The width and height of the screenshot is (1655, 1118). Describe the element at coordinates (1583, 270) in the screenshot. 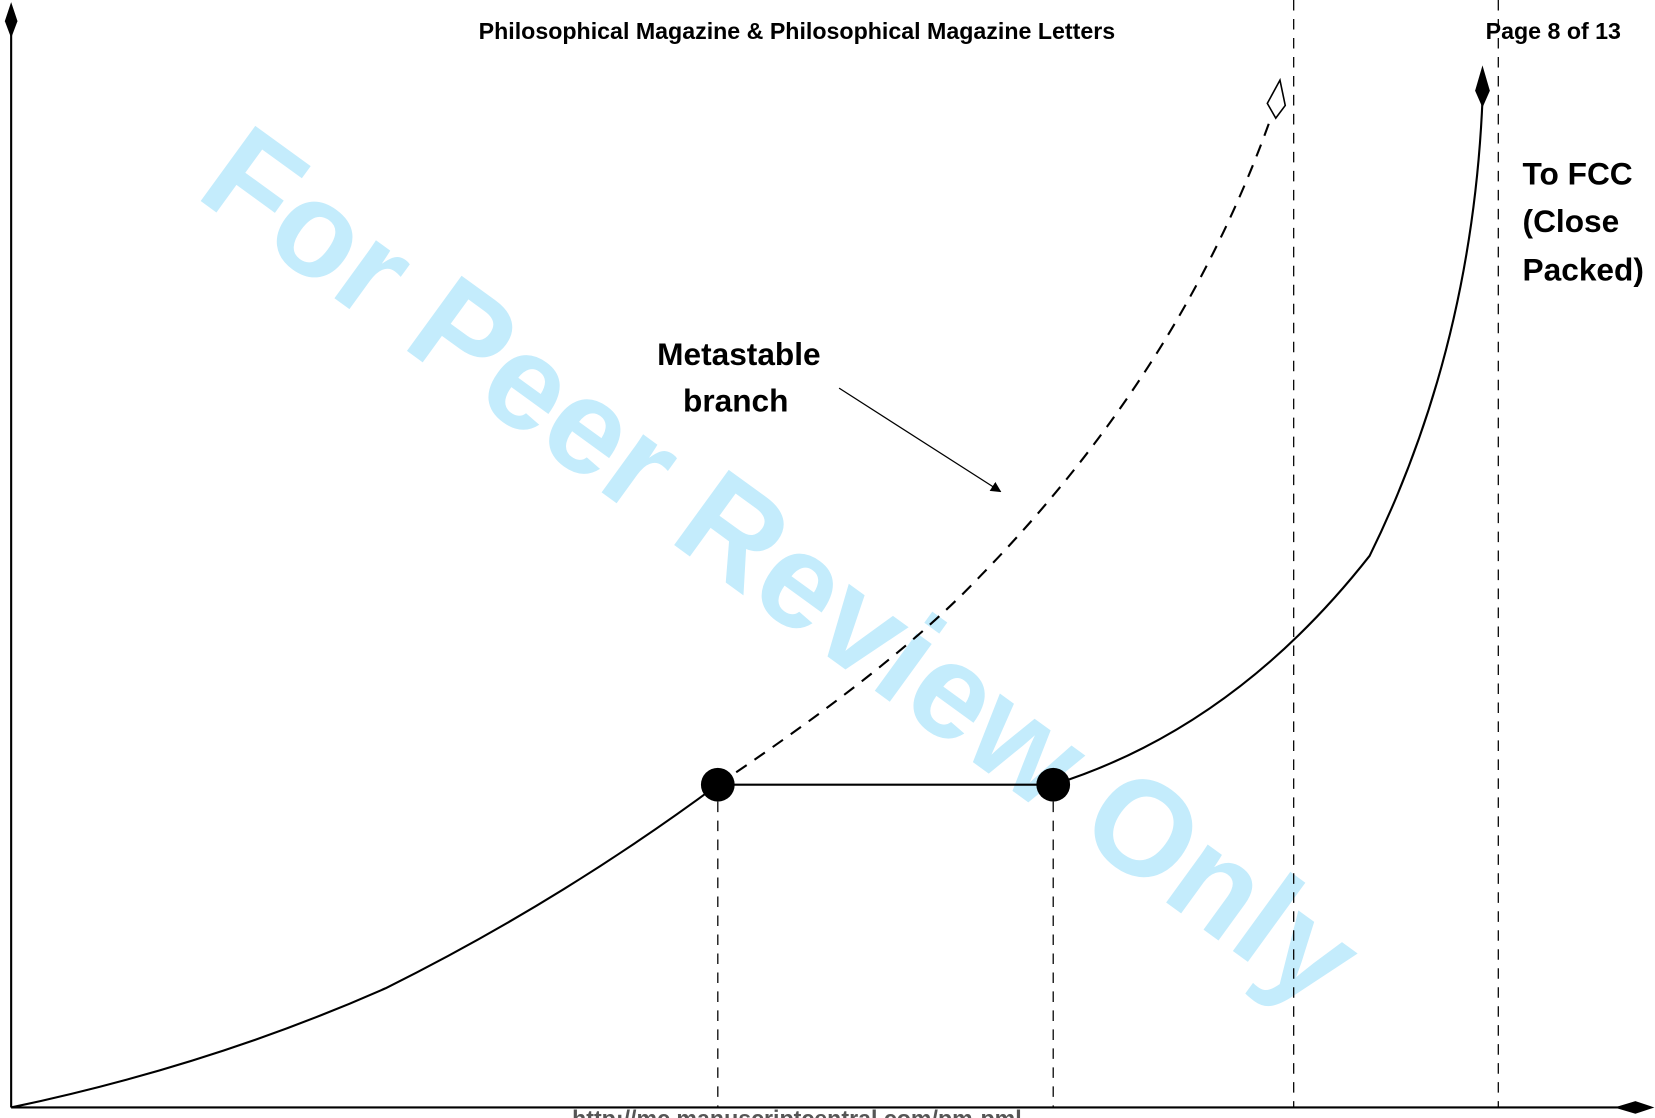

I see `fcc-label: Packed)` at that location.